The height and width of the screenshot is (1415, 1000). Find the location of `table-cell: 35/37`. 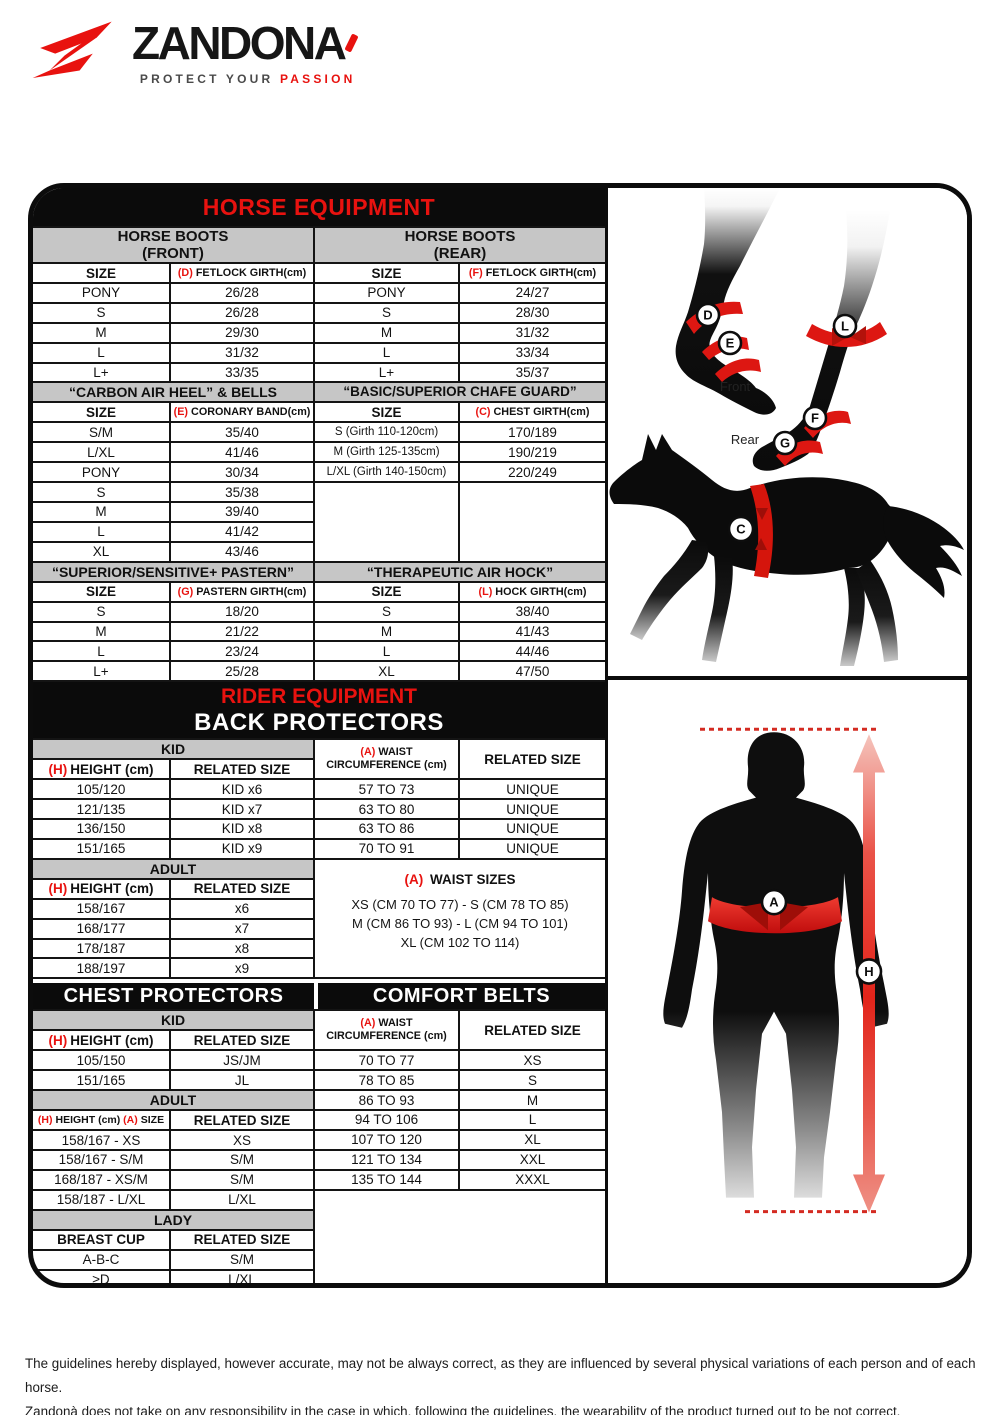

table-cell: 35/37 is located at coordinates (532, 372).